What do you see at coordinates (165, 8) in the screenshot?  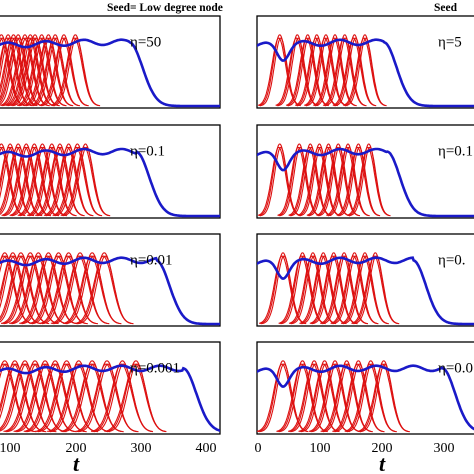 I see `left-column-title: Seed= Low degree node` at bounding box center [165, 8].